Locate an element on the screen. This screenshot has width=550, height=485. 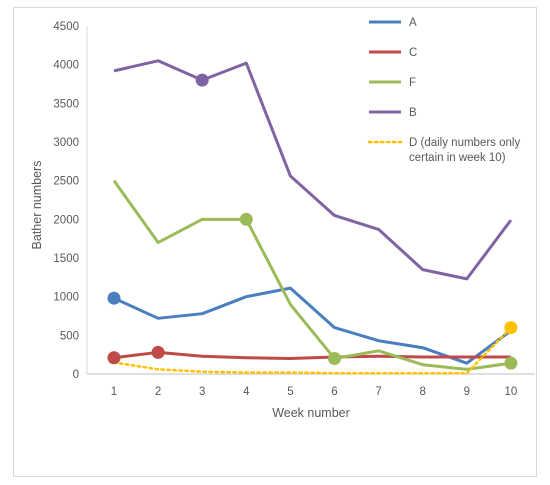
x-tick-label: 1 is located at coordinates (114, 392).